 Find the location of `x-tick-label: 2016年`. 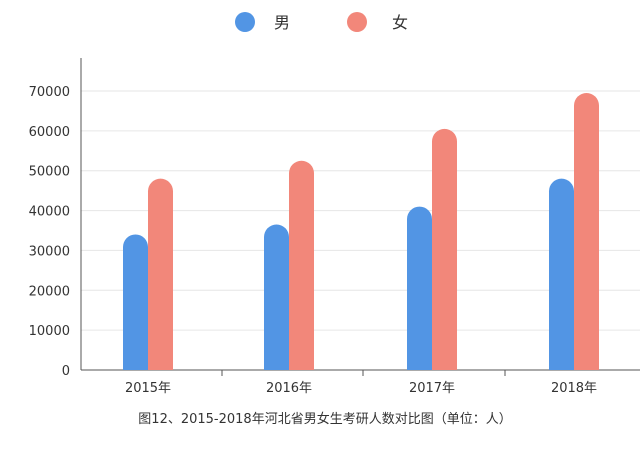

x-tick-label: 2016年 is located at coordinates (289, 388).